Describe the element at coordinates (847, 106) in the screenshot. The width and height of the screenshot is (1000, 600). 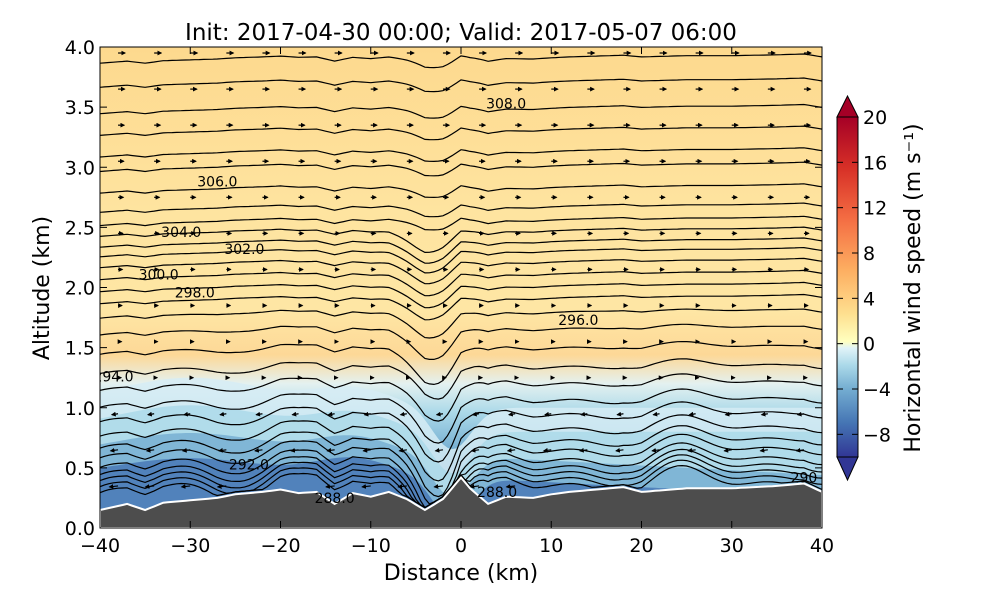
I see `colorbar-extend-top` at that location.